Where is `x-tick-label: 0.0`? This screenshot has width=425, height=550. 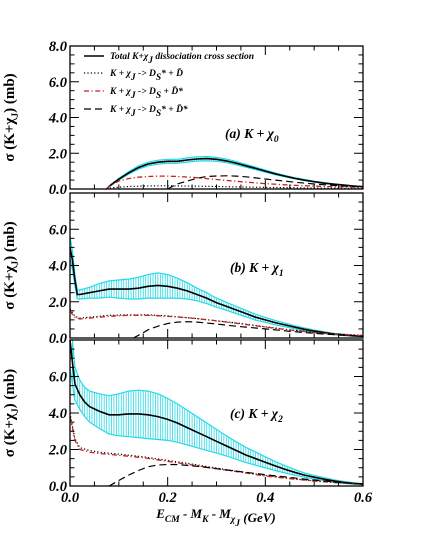
x-tick-label: 0.0 is located at coordinates (70, 498).